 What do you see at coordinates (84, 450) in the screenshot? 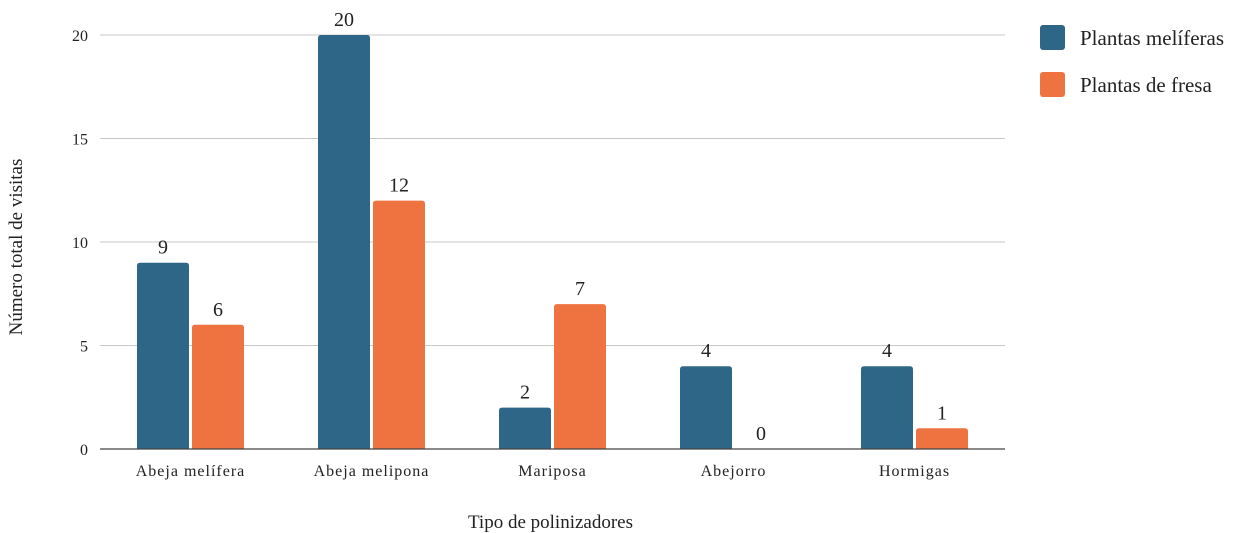
I see `y-tick-label: 0` at bounding box center [84, 450].